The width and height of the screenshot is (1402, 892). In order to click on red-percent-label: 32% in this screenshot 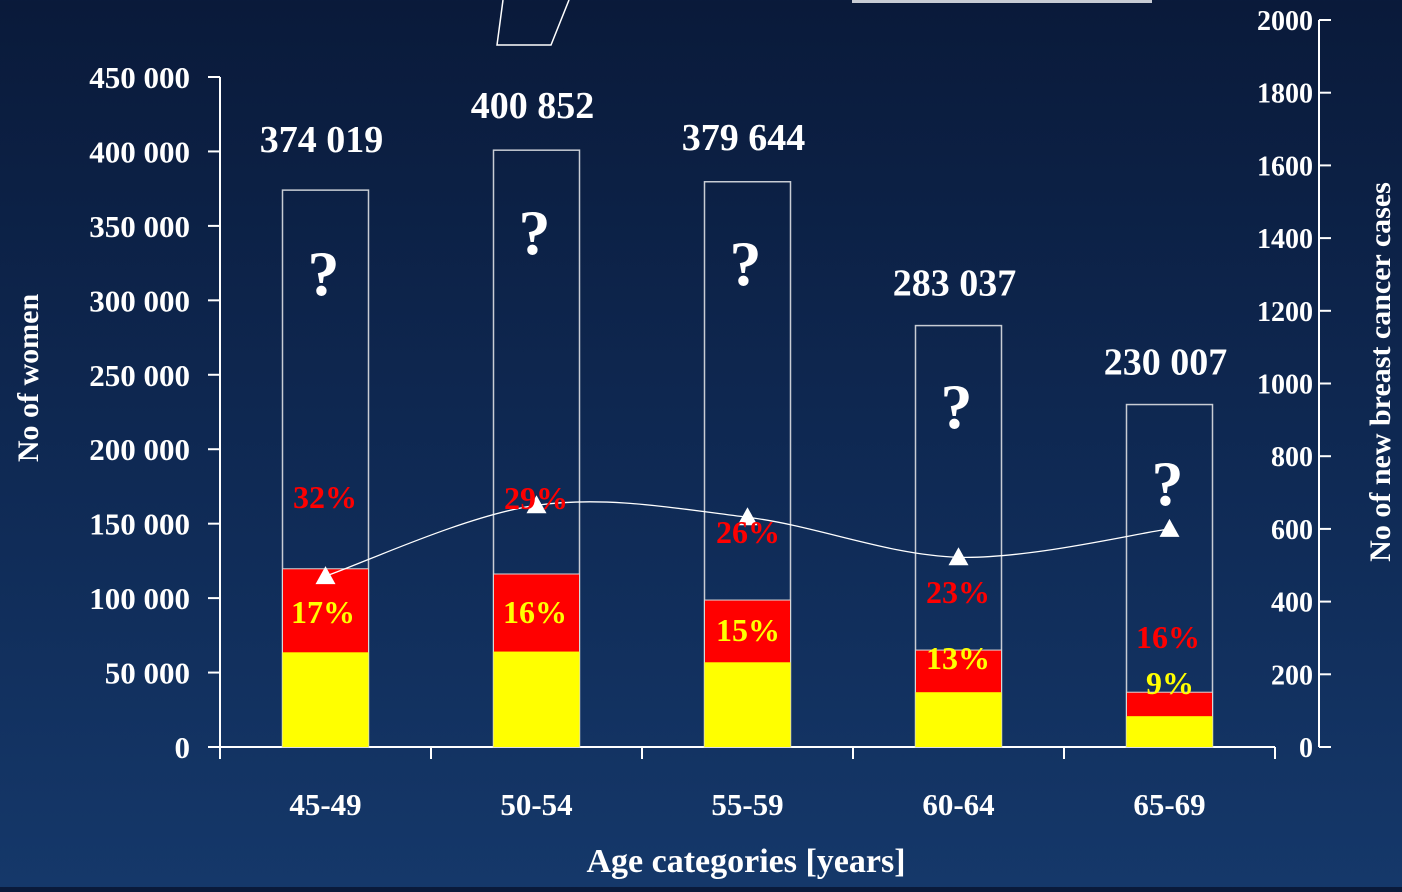, I will do `click(325, 497)`.